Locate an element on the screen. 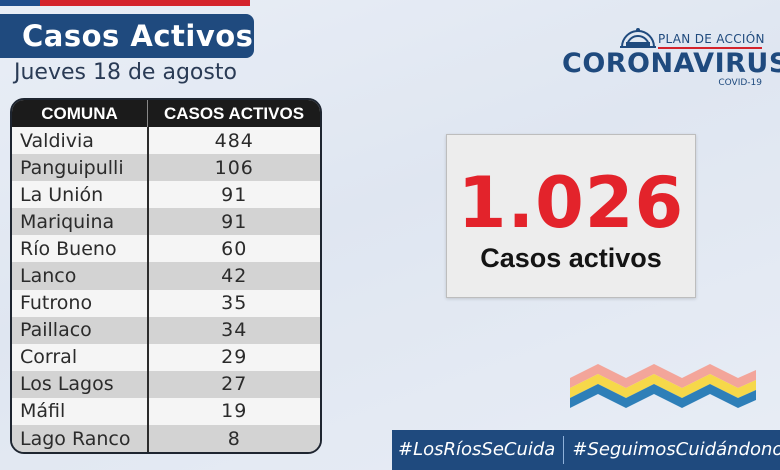  comuna-cell: Máfil is located at coordinates (80, 411).